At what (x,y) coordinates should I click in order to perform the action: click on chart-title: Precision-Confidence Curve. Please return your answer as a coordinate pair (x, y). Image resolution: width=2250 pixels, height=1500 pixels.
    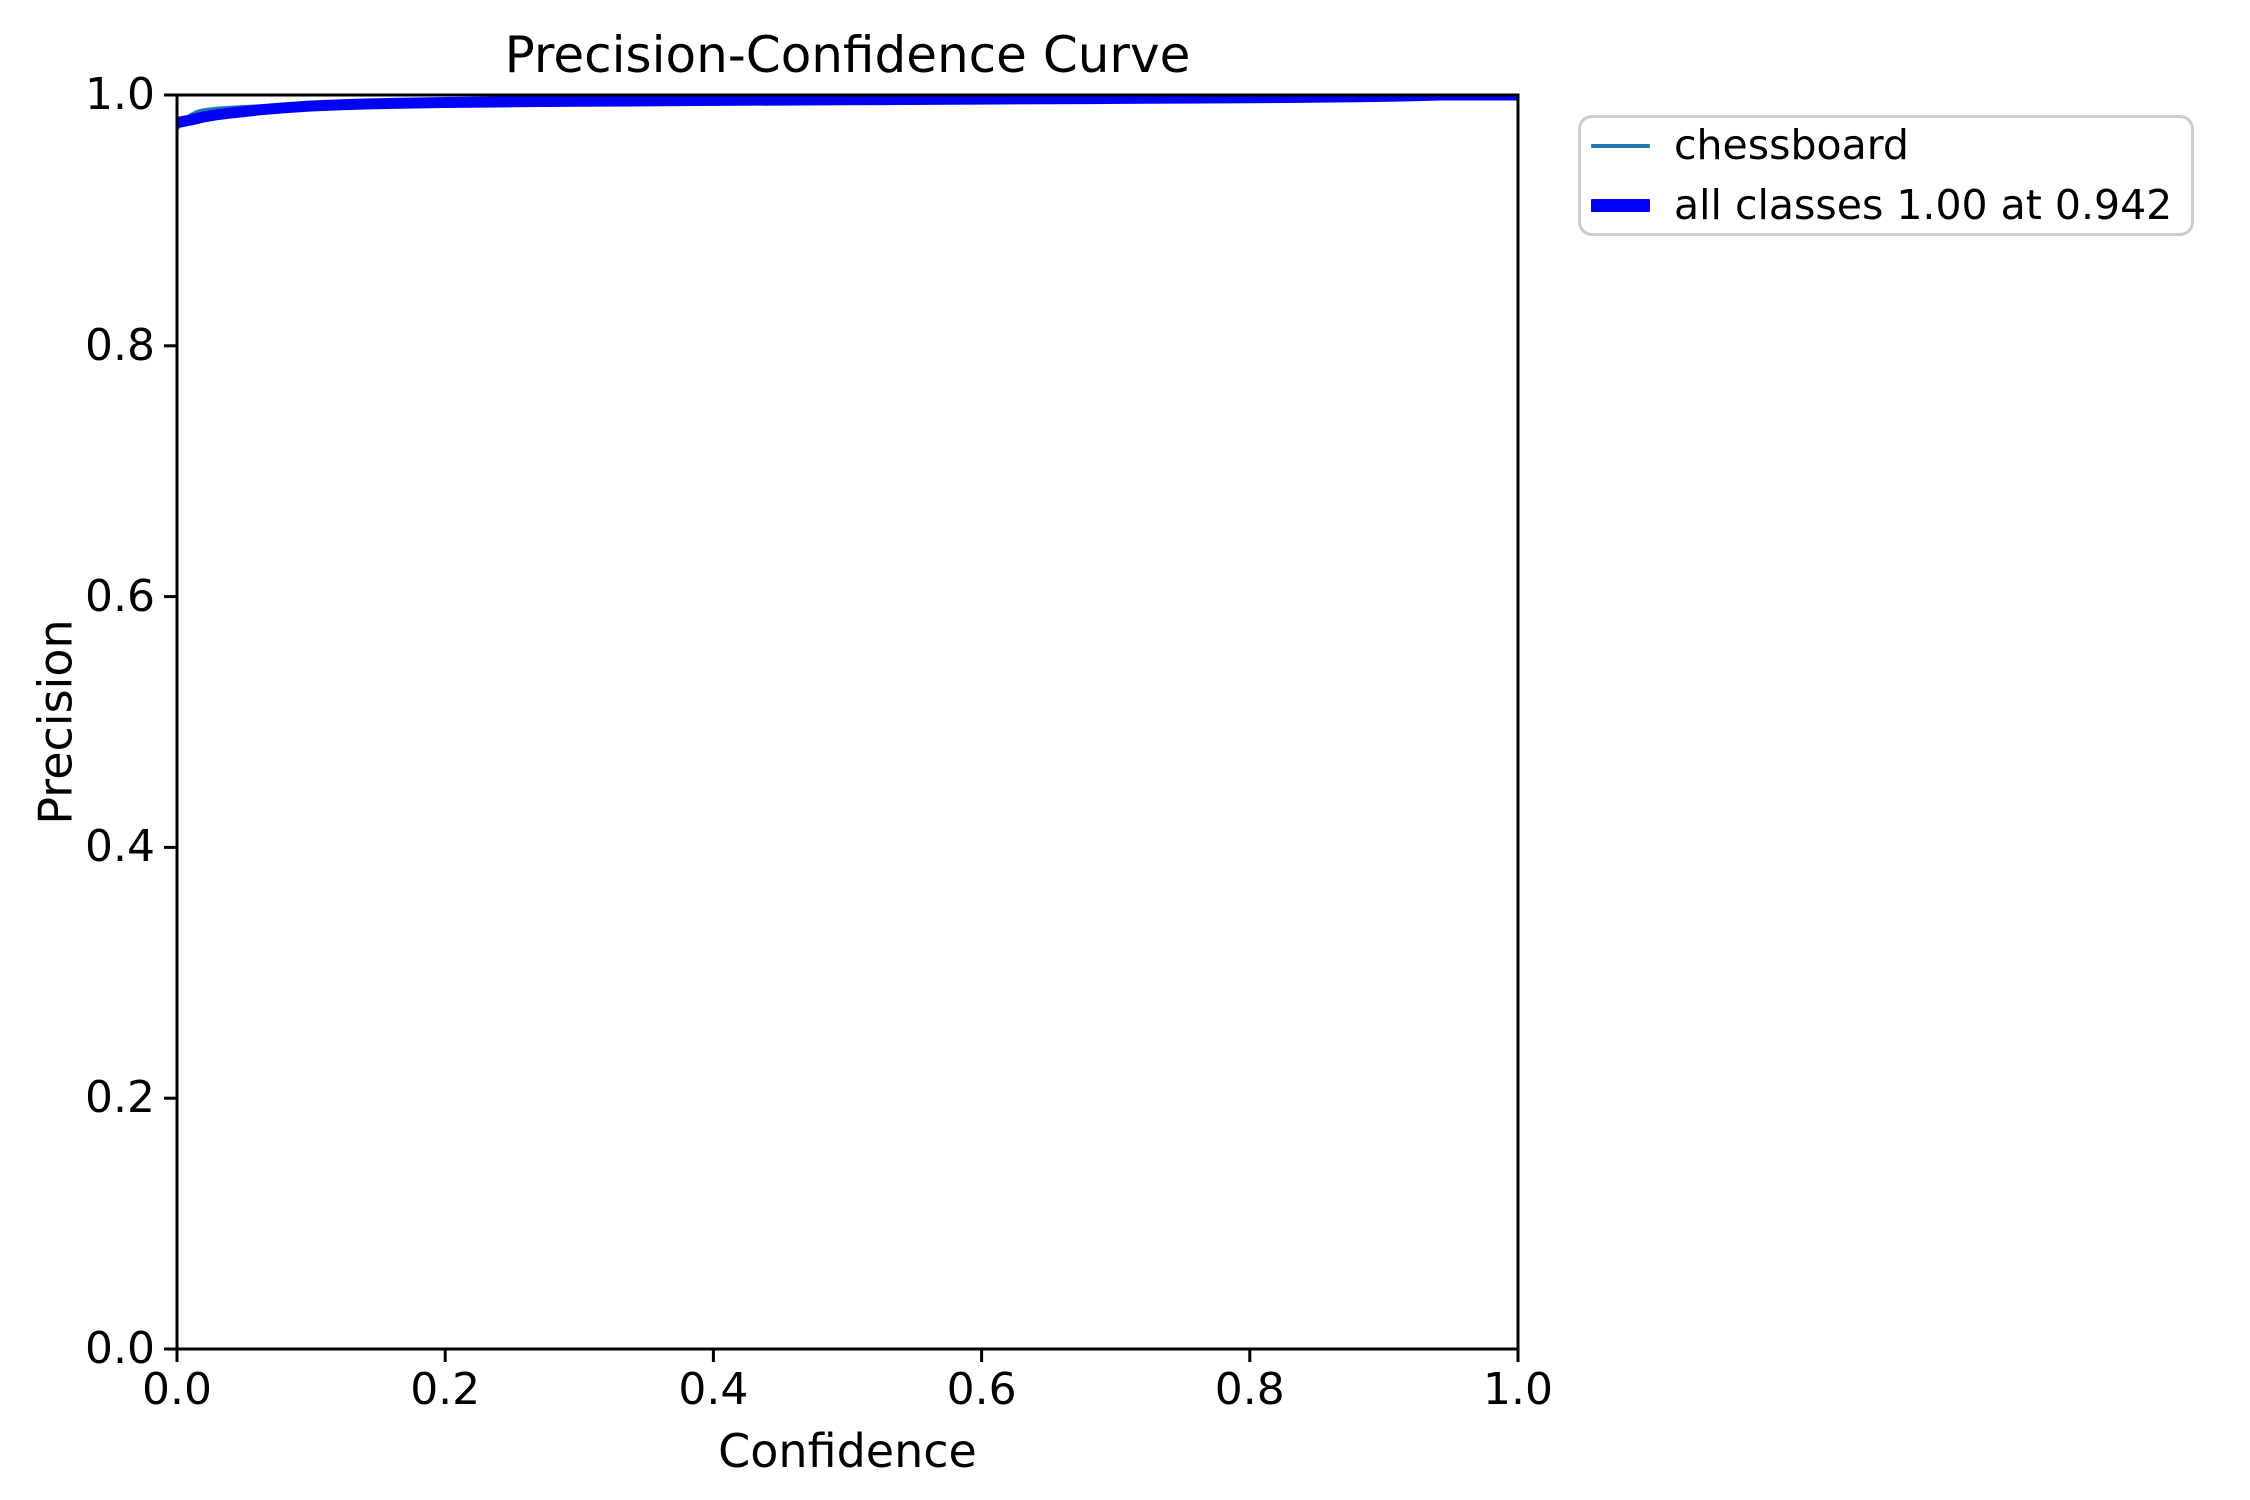
    Looking at the image, I should click on (847, 55).